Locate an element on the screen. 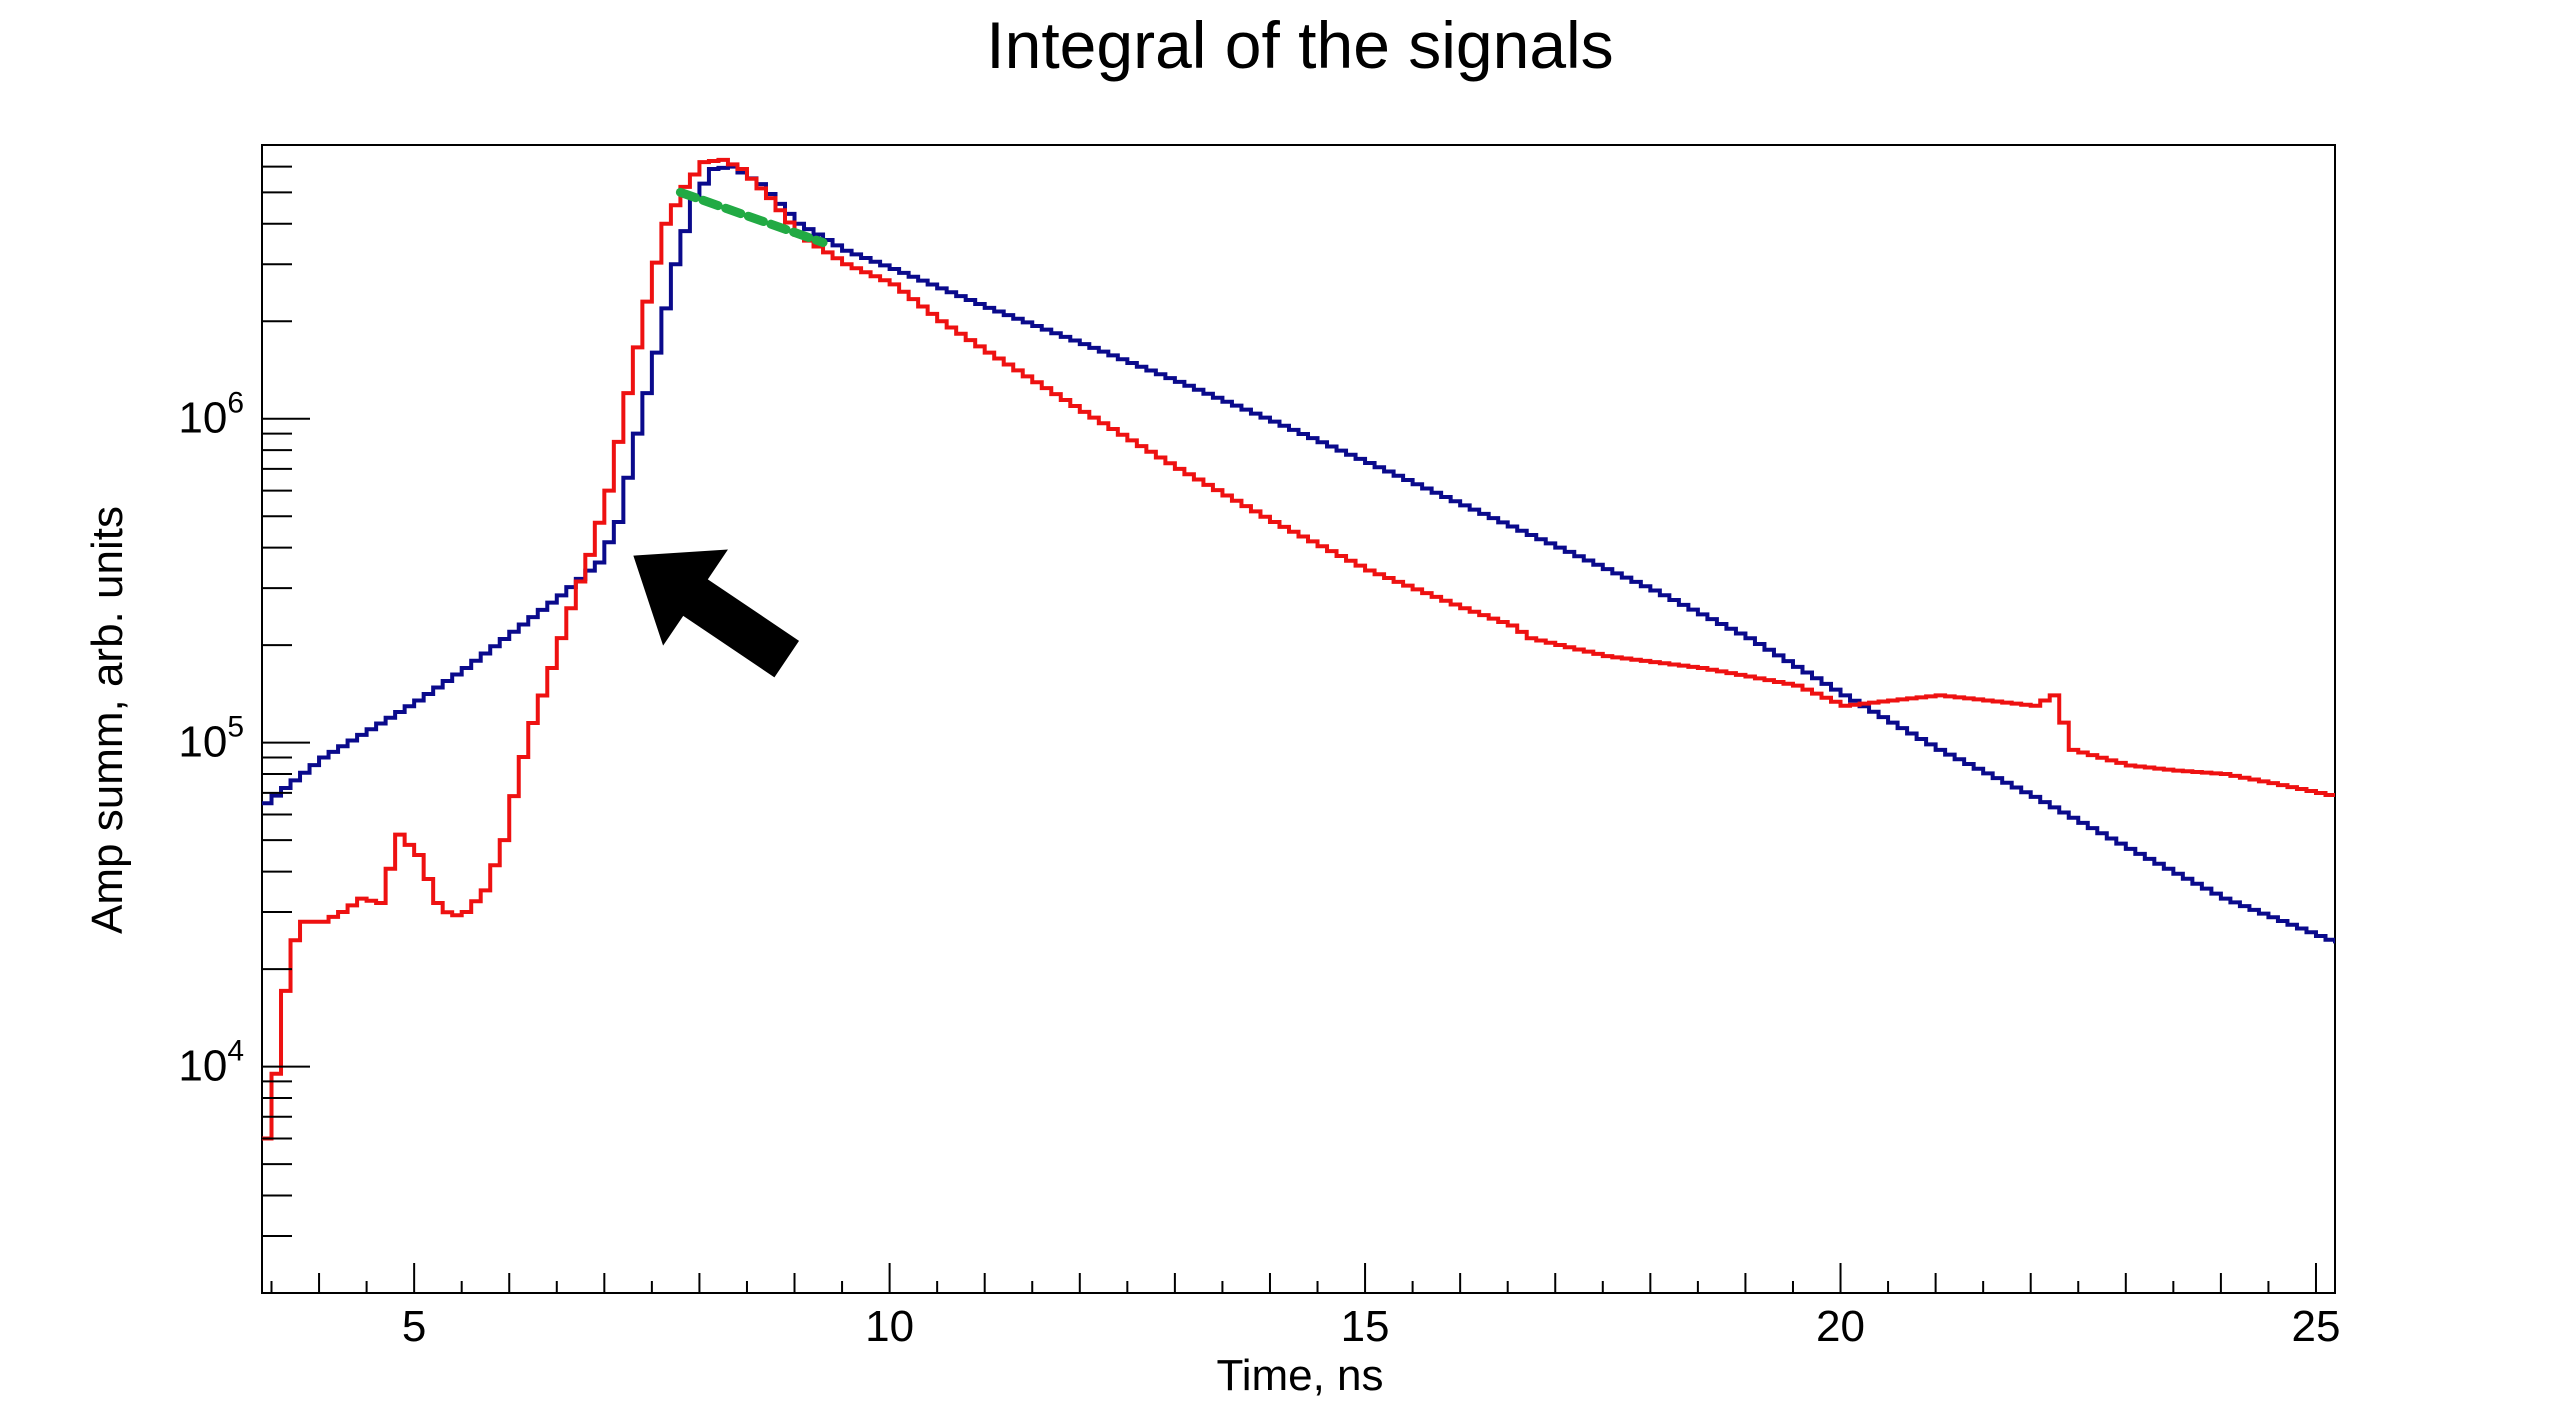  annotation-layer is located at coordinates (716, 613).